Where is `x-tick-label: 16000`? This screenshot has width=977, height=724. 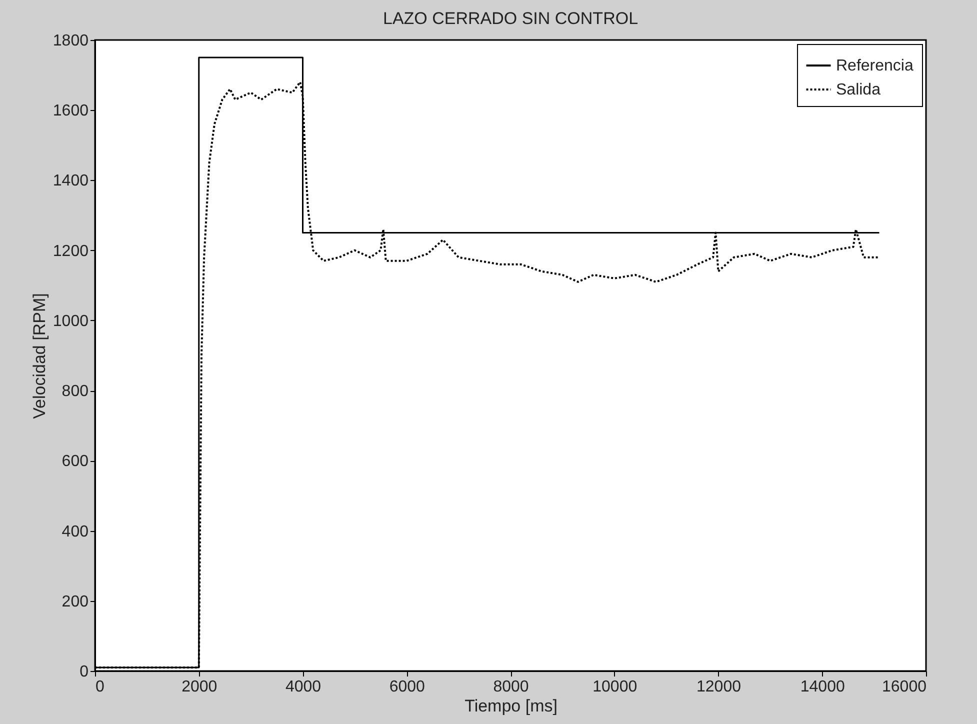
x-tick-label: 16000 is located at coordinates (904, 687).